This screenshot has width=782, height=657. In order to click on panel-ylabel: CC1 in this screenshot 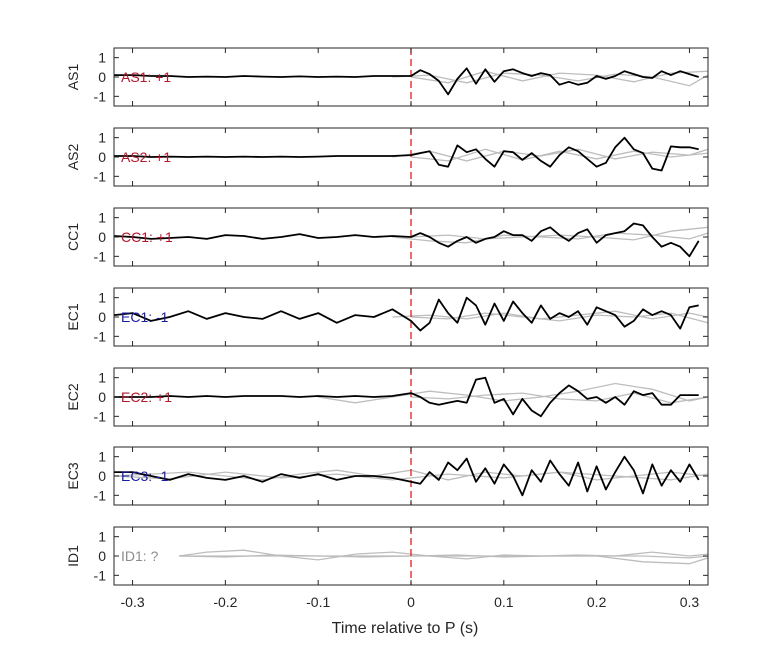, I will do `click(73, 237)`.